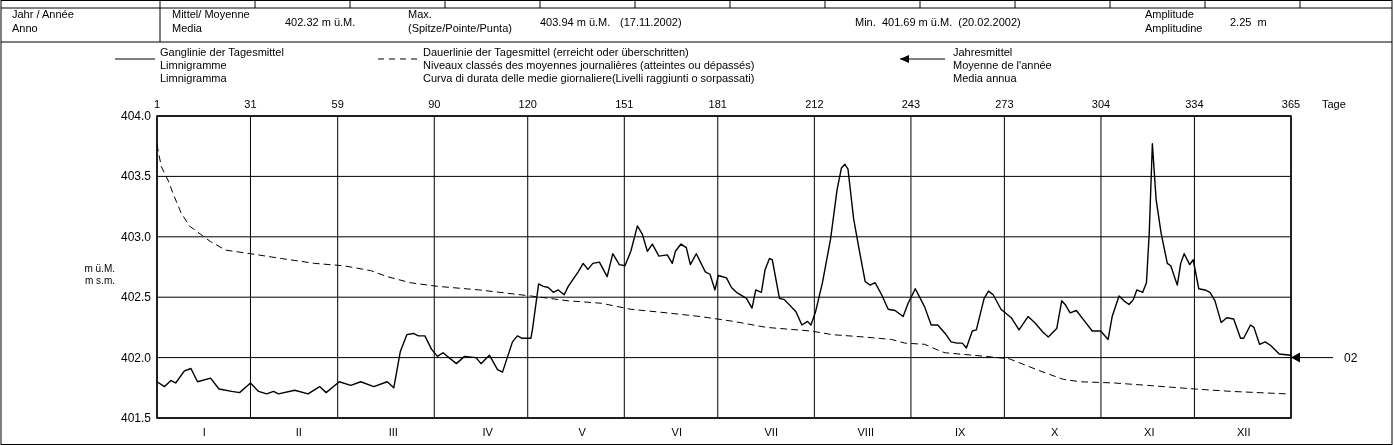 The image size is (1394, 445). What do you see at coordinates (1004, 104) in the screenshot?
I see `x-tick-label: 273` at bounding box center [1004, 104].